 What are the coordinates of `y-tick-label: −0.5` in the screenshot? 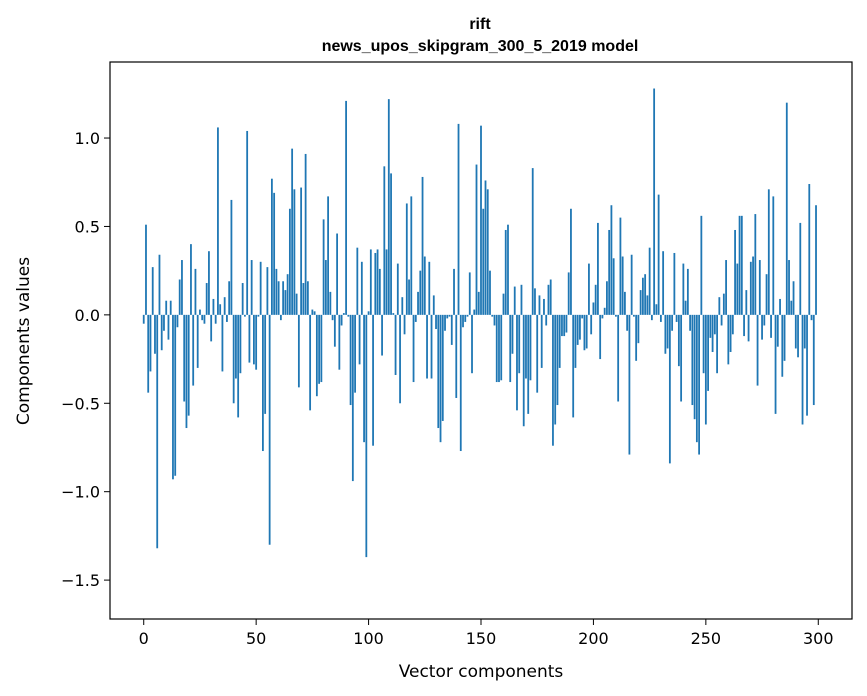 It's located at (80, 403).